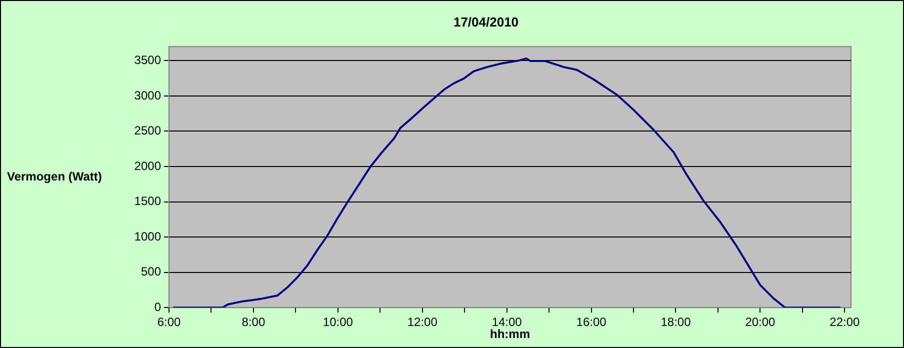  What do you see at coordinates (338, 322) in the screenshot?
I see `x-tick-label: 10:00` at bounding box center [338, 322].